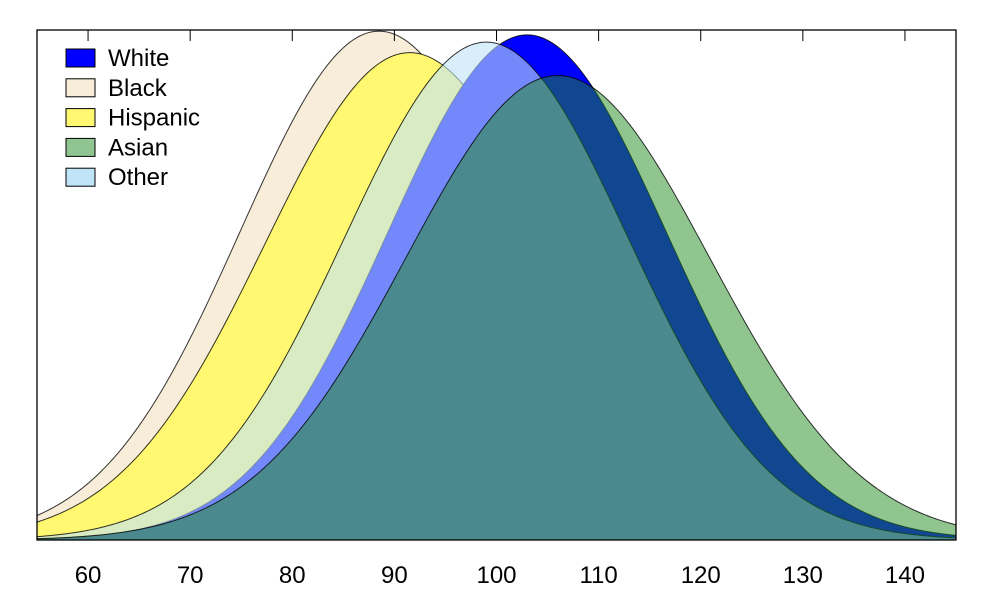  What do you see at coordinates (394, 575) in the screenshot?
I see `x-tick-label: 90` at bounding box center [394, 575].